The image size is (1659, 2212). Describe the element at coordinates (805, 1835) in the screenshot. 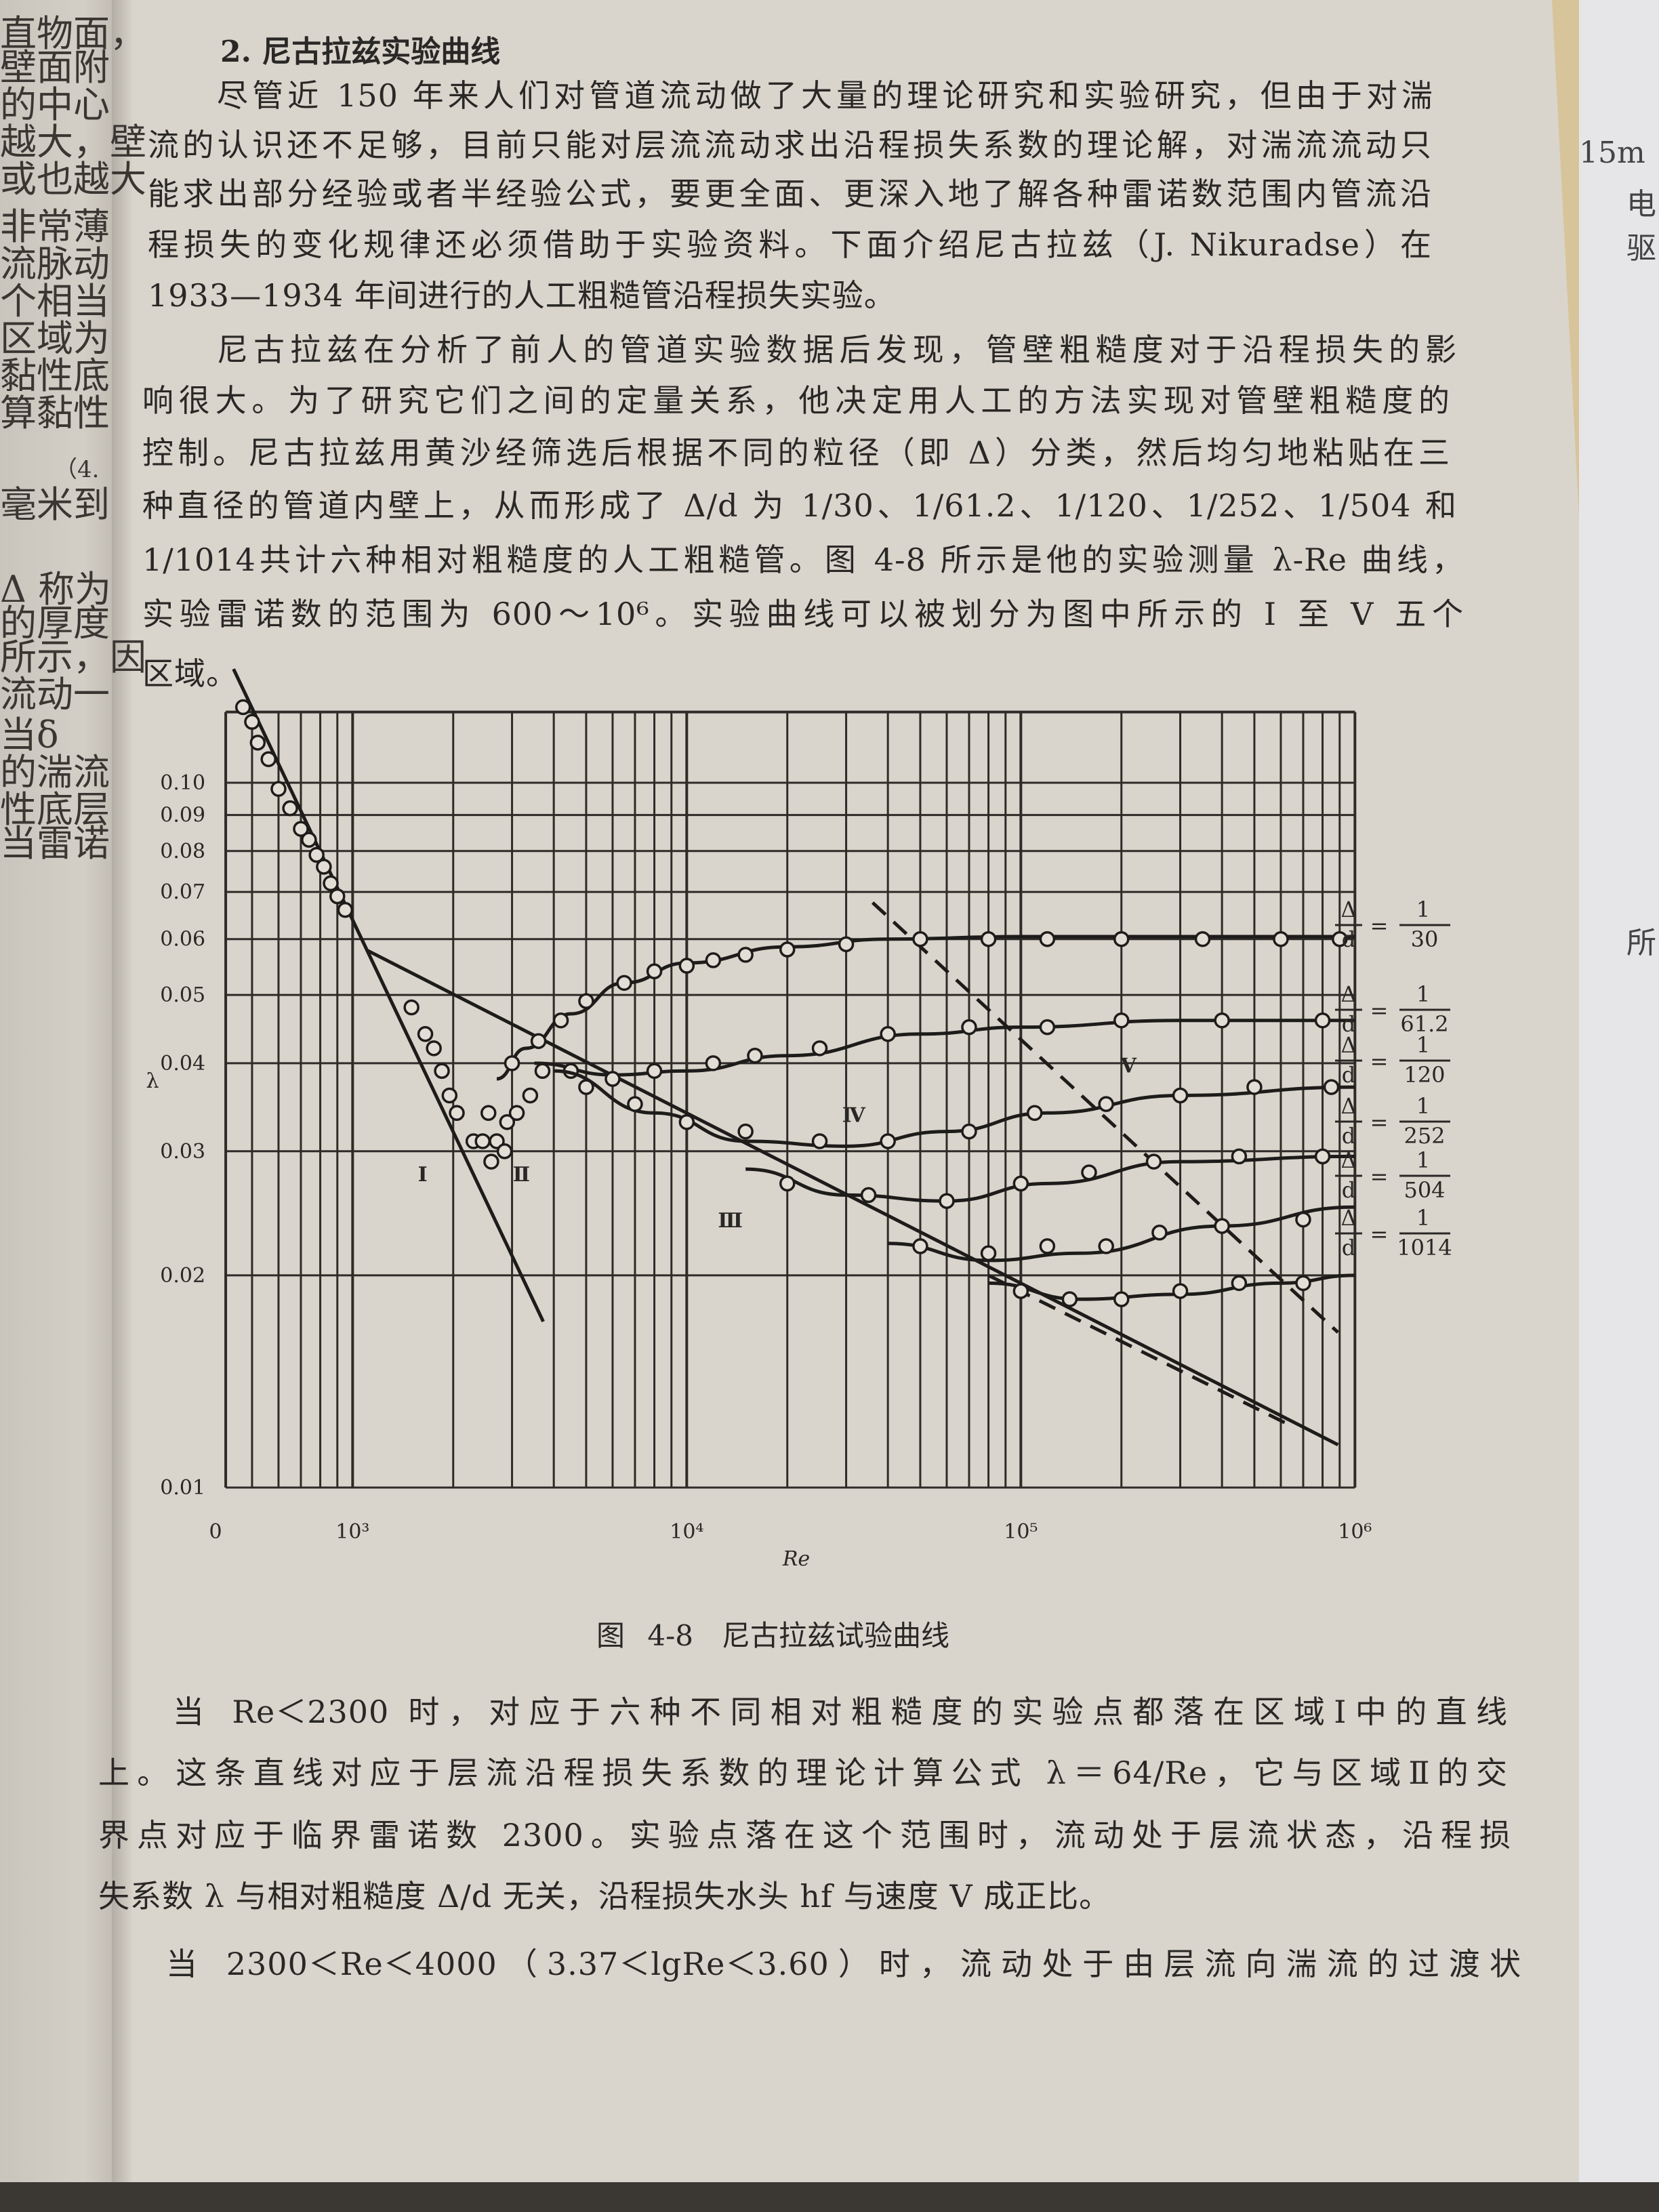

I see `text-line: 界点对应于临界雷诺数 2300。实验点落在这个范围时，流动处于层流状态，沿程损` at that location.